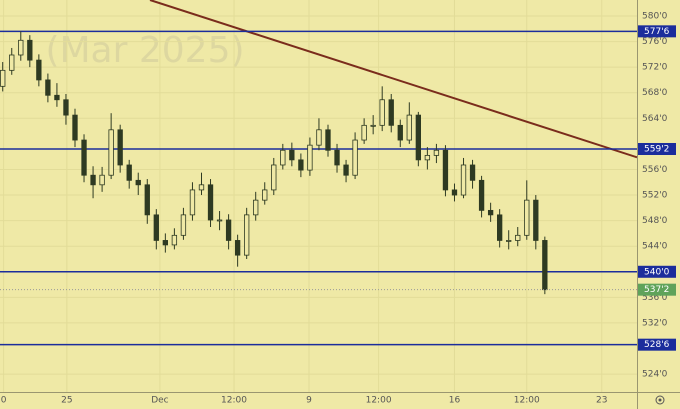  What do you see at coordinates (660, 400) in the screenshot?
I see `settings-icon` at bounding box center [660, 400].